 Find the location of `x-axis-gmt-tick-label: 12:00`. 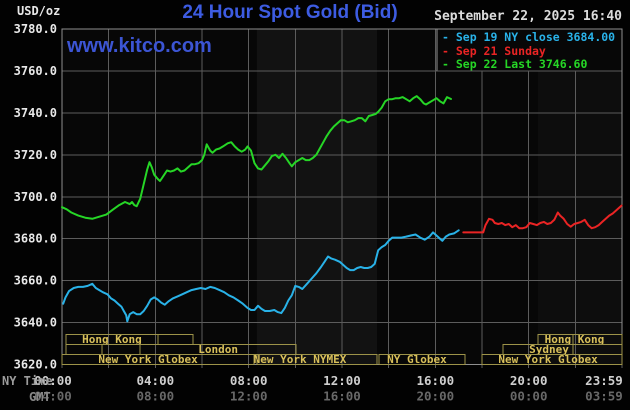

x-axis-gmt-tick-label: 12:00 is located at coordinates (249, 396).